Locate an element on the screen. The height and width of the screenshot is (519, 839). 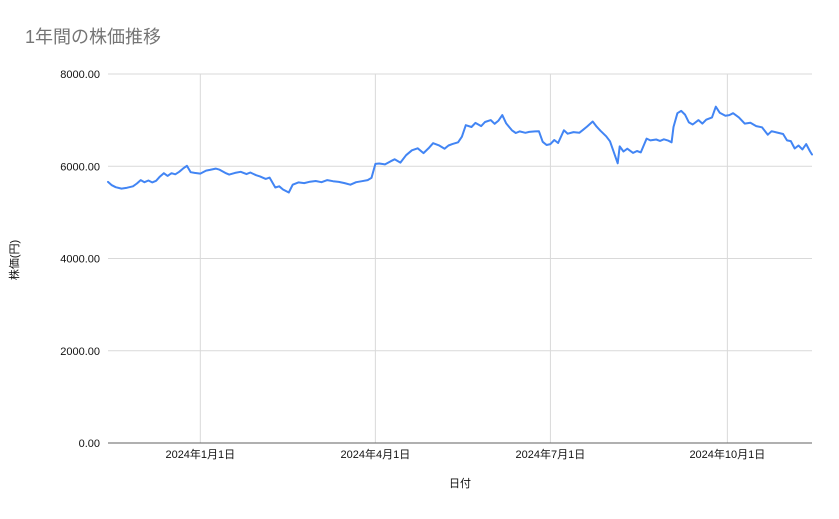
price-line-series is located at coordinates (460, 149).